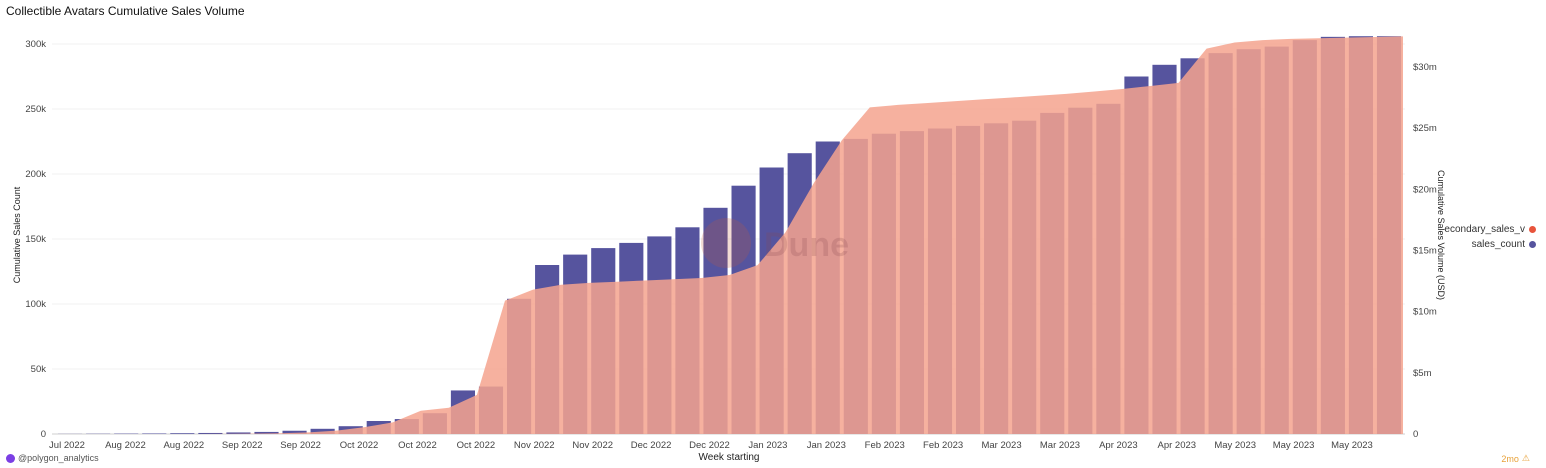 Image resolution: width=1546 pixels, height=468 pixels. I want to click on x-tick-label: Jul 2022, so click(67, 445).